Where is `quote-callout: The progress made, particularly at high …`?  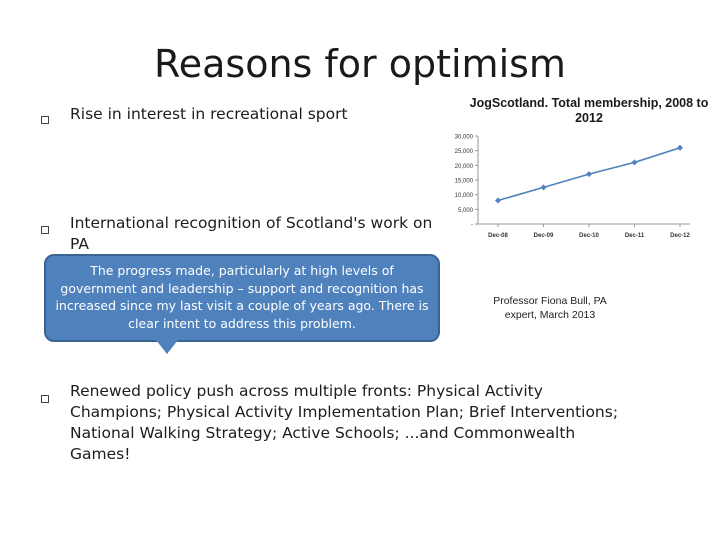
quote-callout: The progress made, particularly at high … is located at coordinates (242, 298).